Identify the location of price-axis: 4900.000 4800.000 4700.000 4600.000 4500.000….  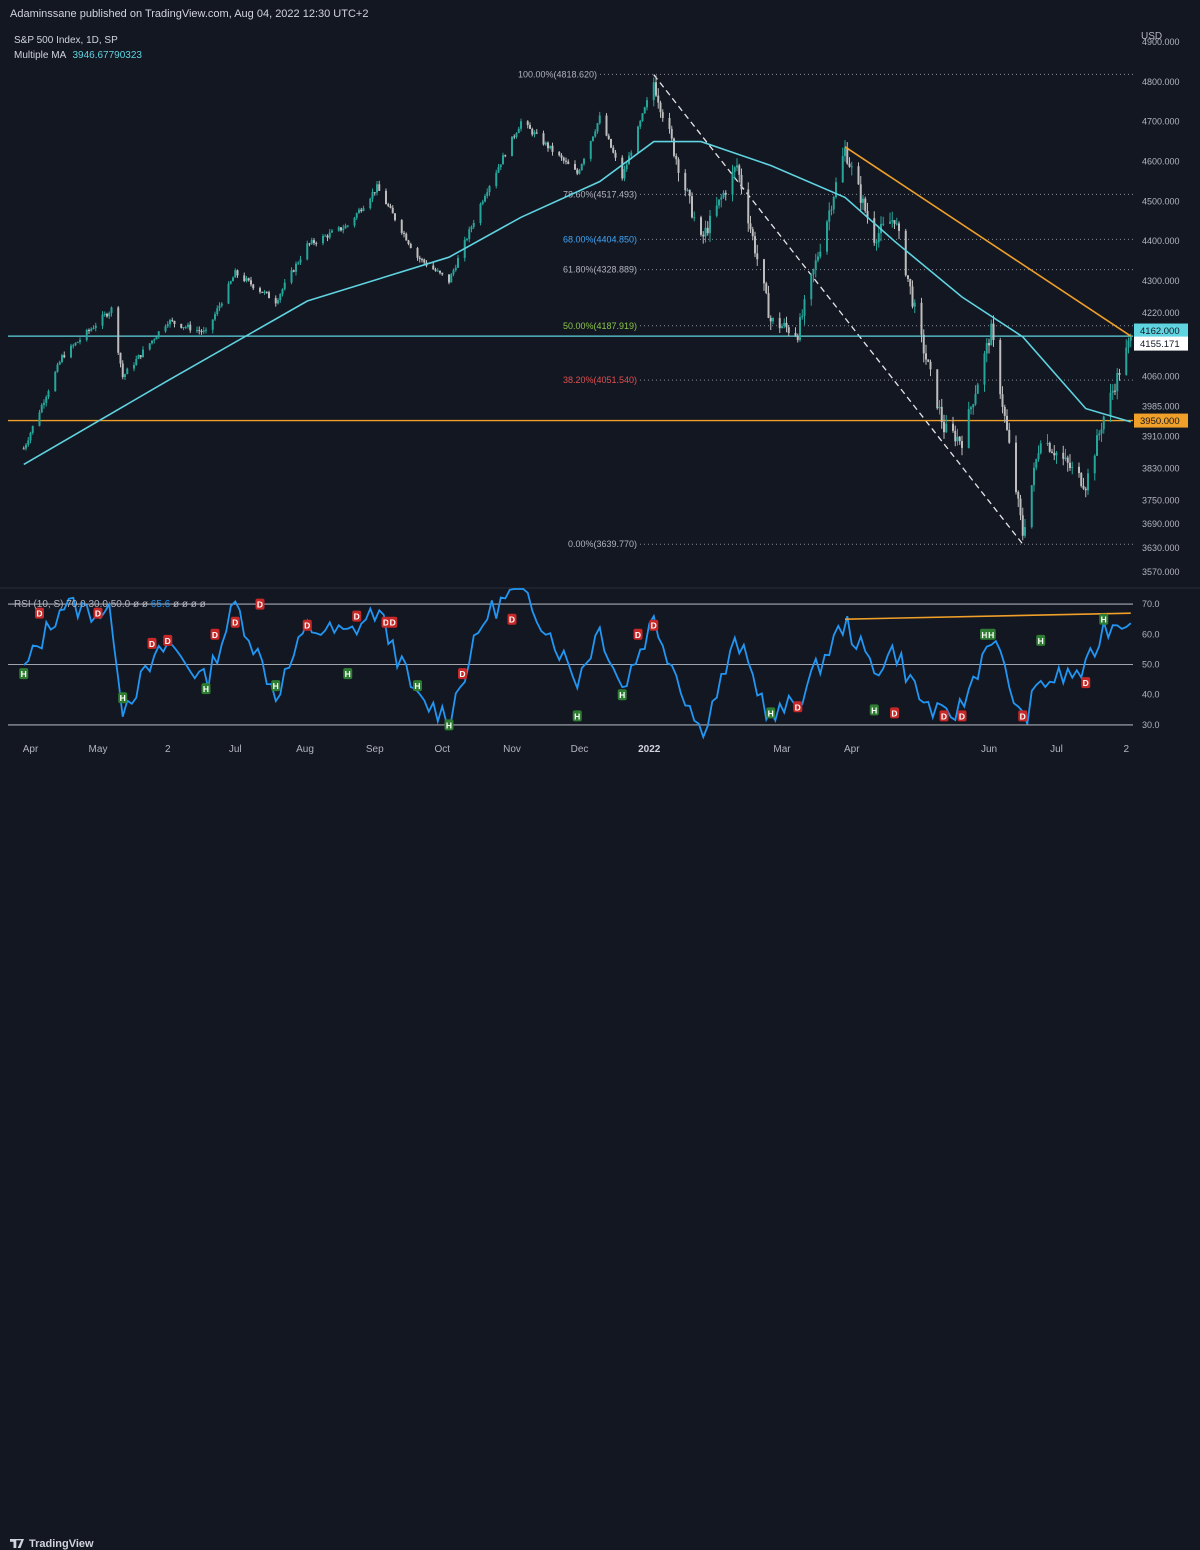
(1161, 307).